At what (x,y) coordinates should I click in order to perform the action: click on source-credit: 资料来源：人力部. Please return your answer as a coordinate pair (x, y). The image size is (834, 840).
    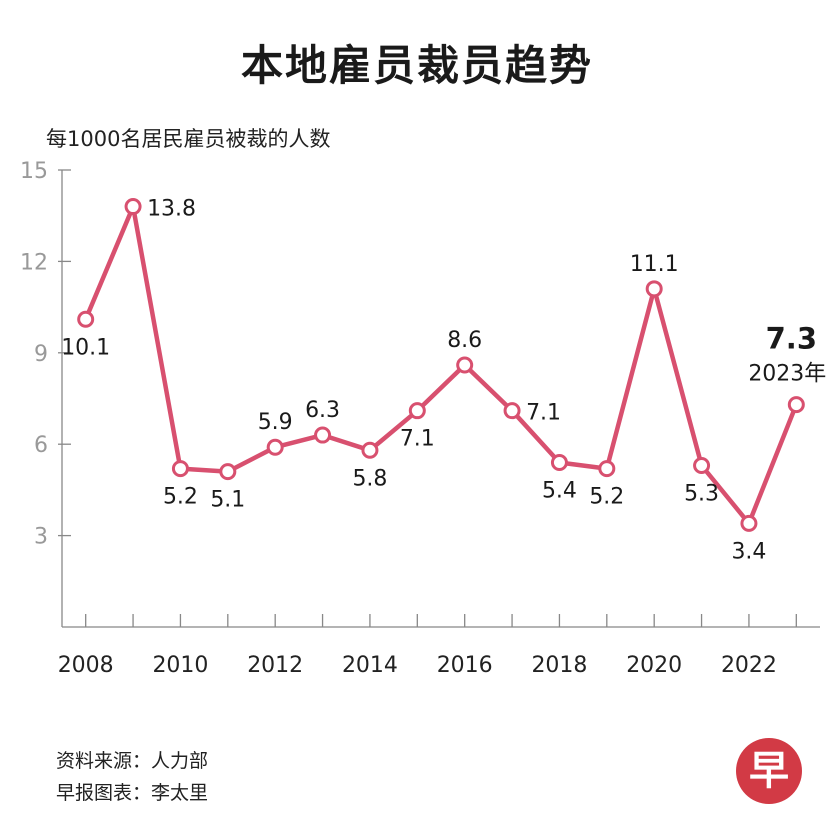
    Looking at the image, I should click on (132, 761).